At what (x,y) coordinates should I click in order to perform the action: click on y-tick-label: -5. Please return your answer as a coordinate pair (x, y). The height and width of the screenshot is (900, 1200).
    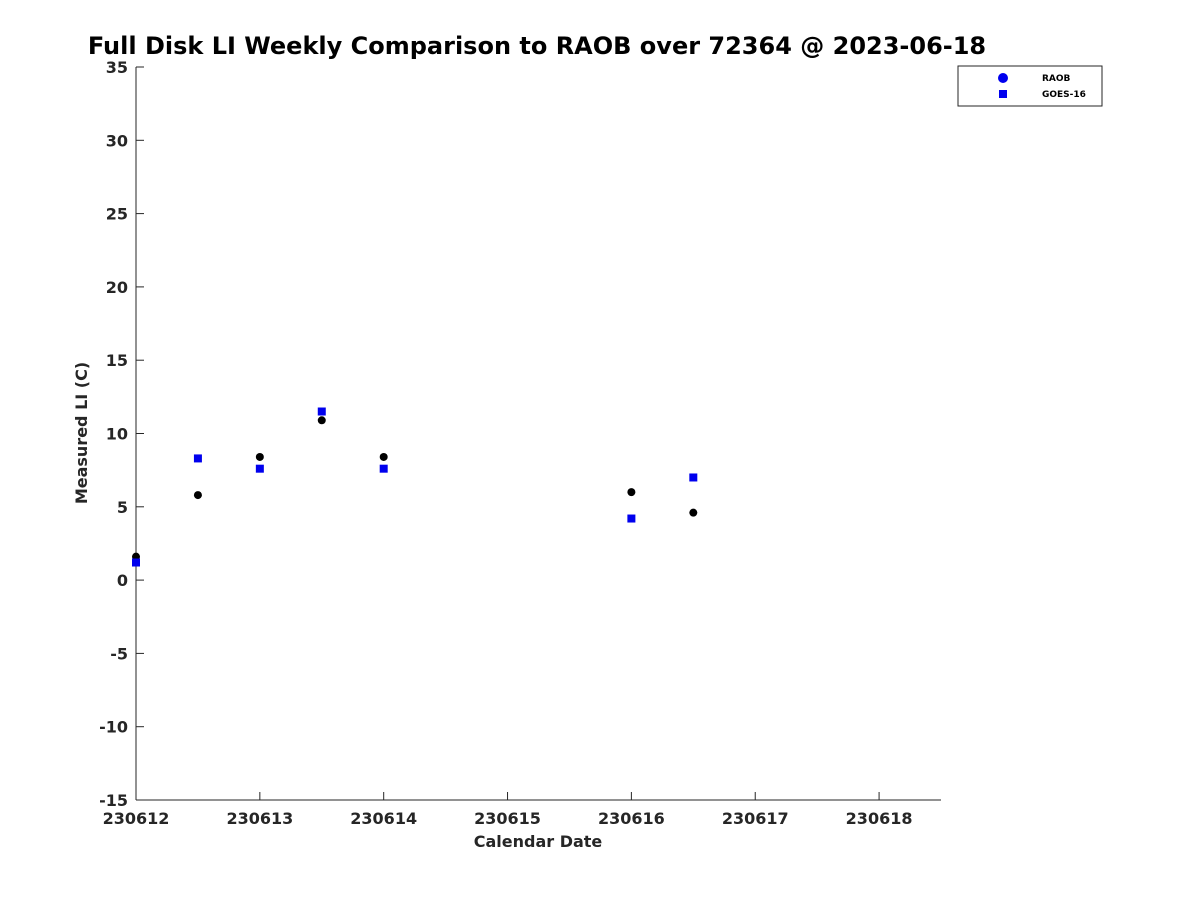
    Looking at the image, I should click on (119, 653).